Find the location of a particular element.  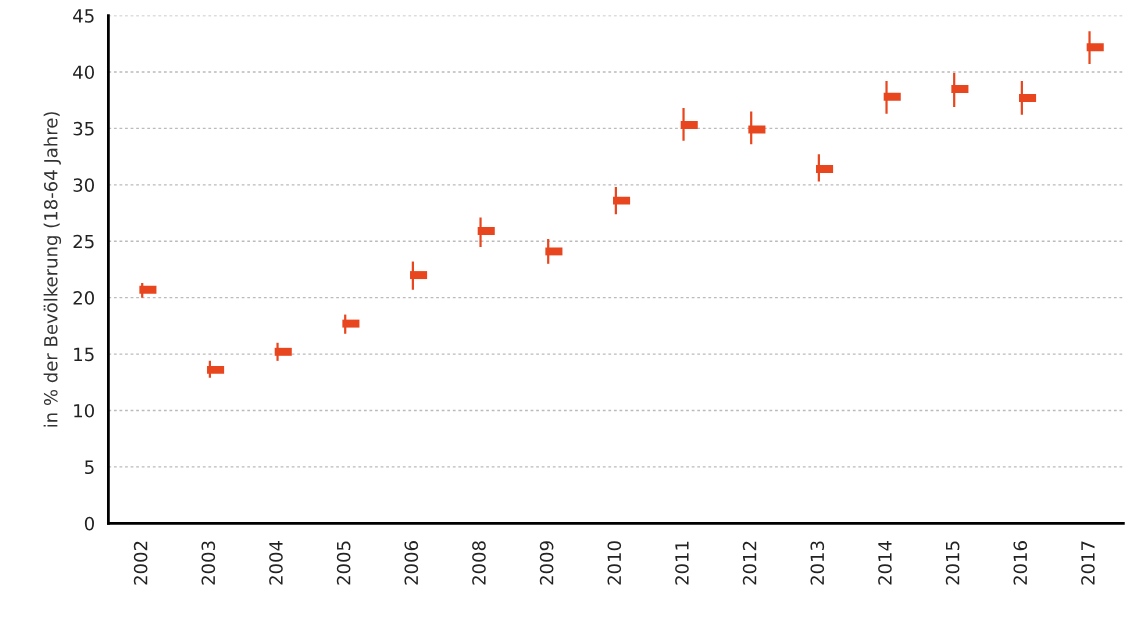

x-tick-label: 2010 is located at coordinates (614, 563).